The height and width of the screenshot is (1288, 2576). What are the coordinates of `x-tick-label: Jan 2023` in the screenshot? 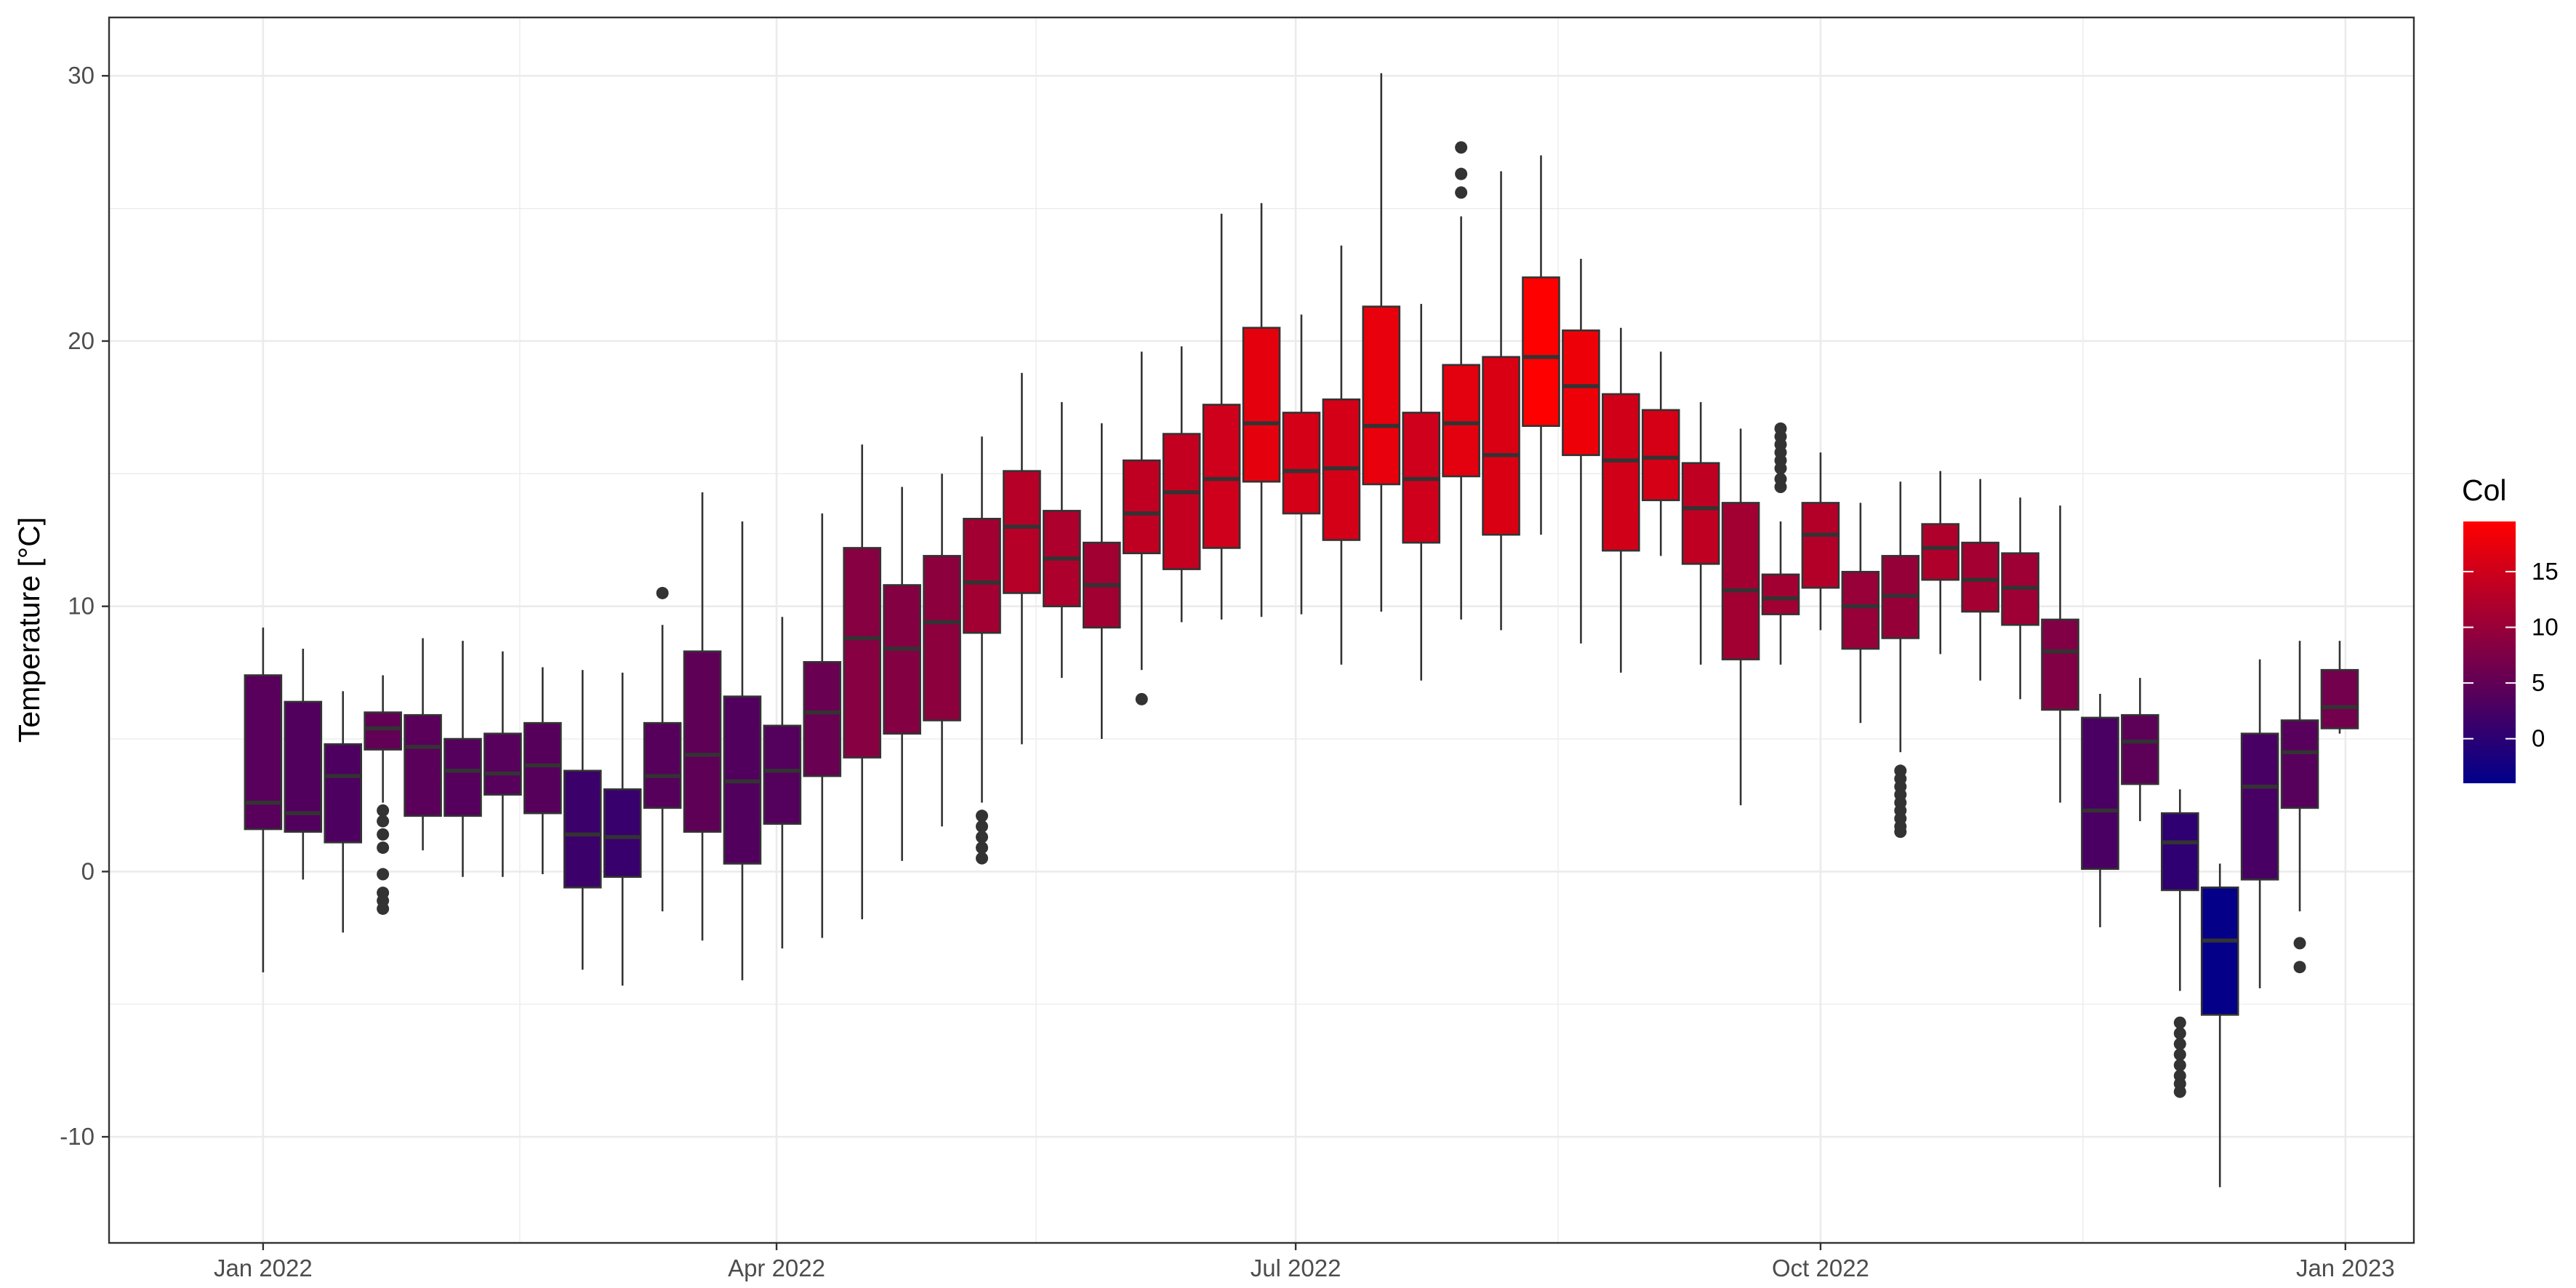 It's located at (2346, 1268).